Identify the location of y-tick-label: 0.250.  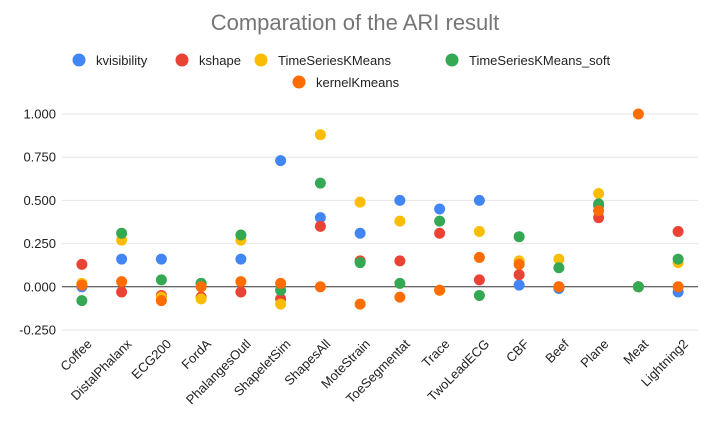
(39, 243).